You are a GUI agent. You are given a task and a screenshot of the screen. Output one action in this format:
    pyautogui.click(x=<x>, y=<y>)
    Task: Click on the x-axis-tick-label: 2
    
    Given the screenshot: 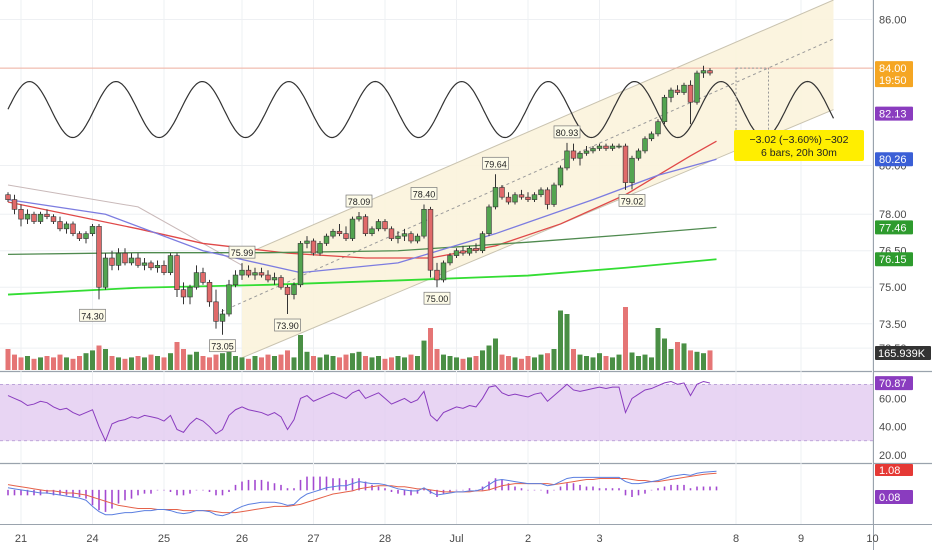 What is the action you would take?
    pyautogui.click(x=528, y=539)
    